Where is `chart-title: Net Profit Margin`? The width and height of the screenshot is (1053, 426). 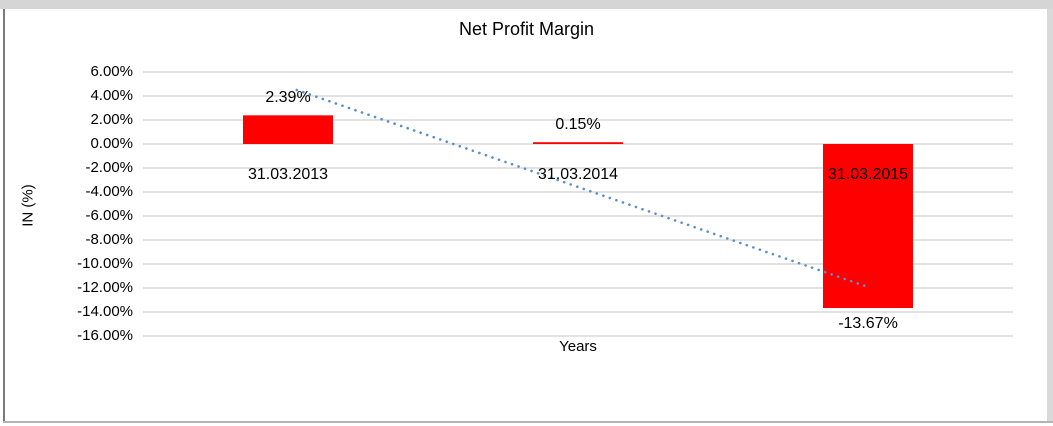
chart-title: Net Profit Margin is located at coordinates (526, 29).